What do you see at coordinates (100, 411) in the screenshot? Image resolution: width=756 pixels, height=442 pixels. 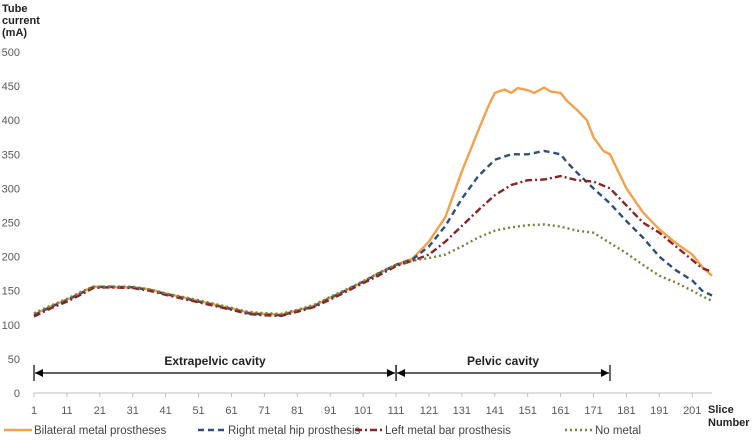 I see `x-tick-label: 21` at bounding box center [100, 411].